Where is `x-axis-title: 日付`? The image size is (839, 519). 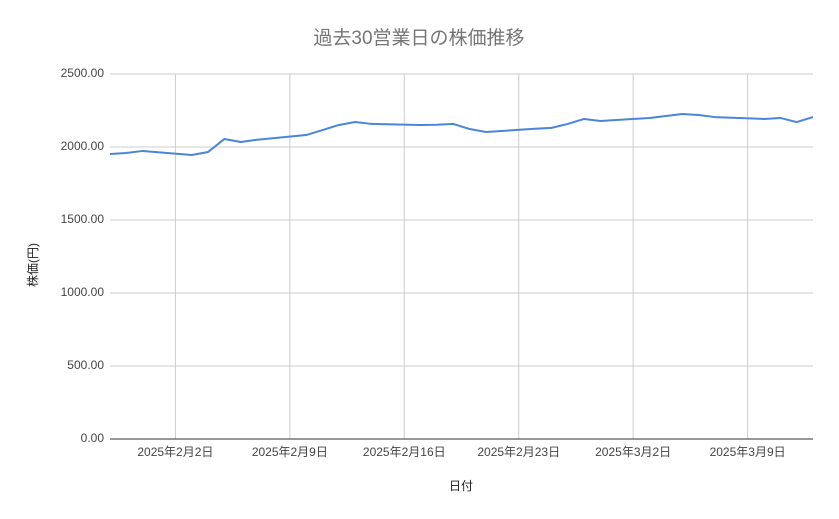 x-axis-title: 日付 is located at coordinates (461, 486).